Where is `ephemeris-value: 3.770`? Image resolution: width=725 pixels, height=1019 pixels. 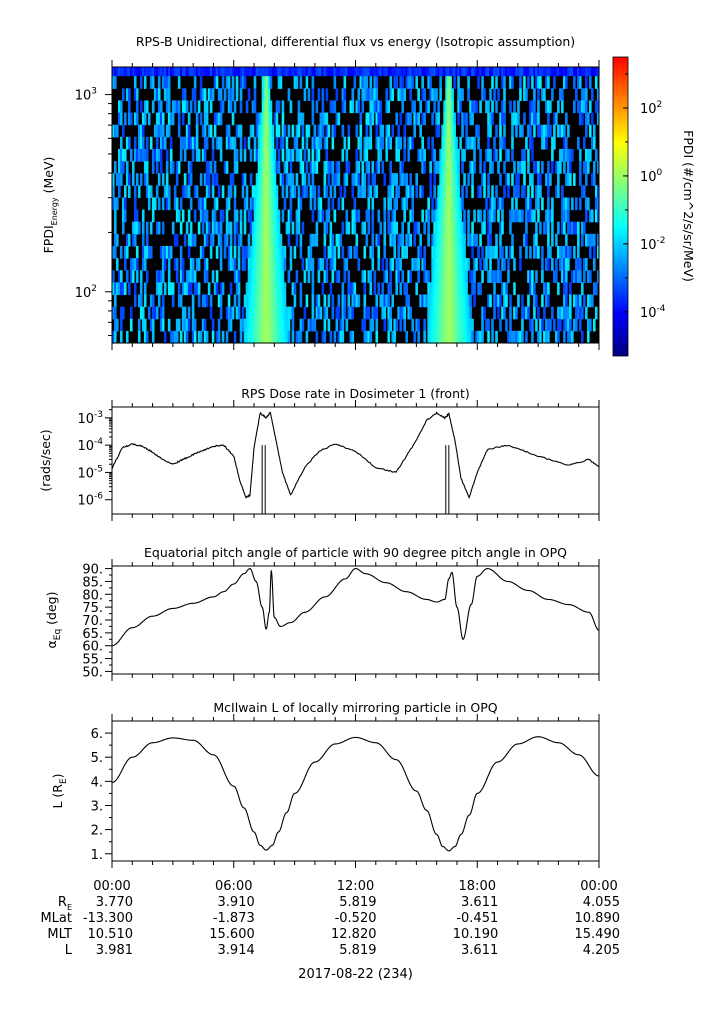
ephemeris-value: 3.770 is located at coordinates (114, 902).